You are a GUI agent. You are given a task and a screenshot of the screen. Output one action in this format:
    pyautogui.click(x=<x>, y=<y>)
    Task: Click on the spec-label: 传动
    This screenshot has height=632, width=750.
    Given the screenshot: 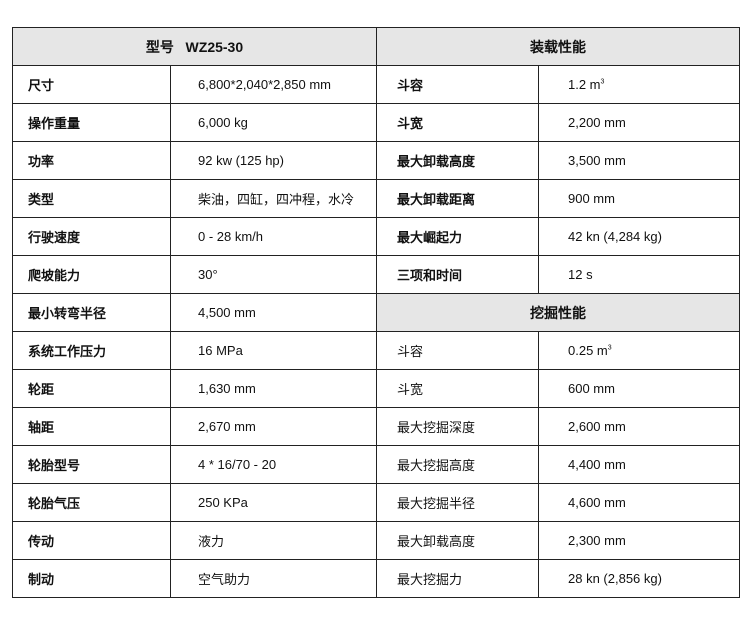 What is the action you would take?
    pyautogui.click(x=91, y=540)
    